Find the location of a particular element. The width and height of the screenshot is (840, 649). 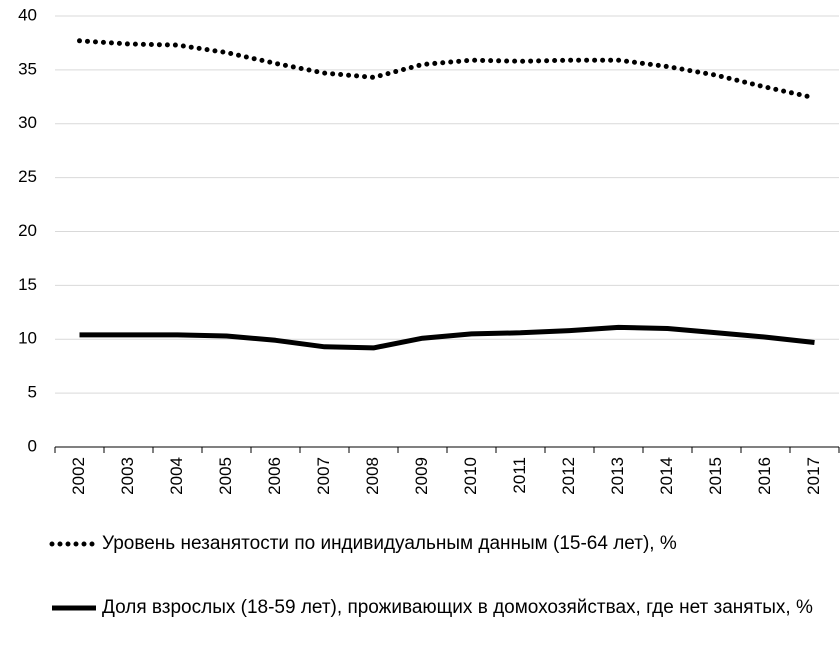

x-tick-label: 2011 is located at coordinates (519, 475).